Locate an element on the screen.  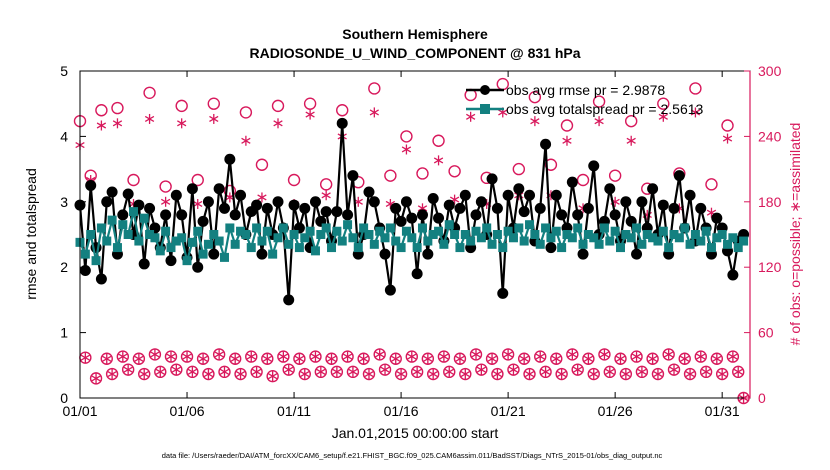
x-tick-label: 01/06 is located at coordinates (187, 411).